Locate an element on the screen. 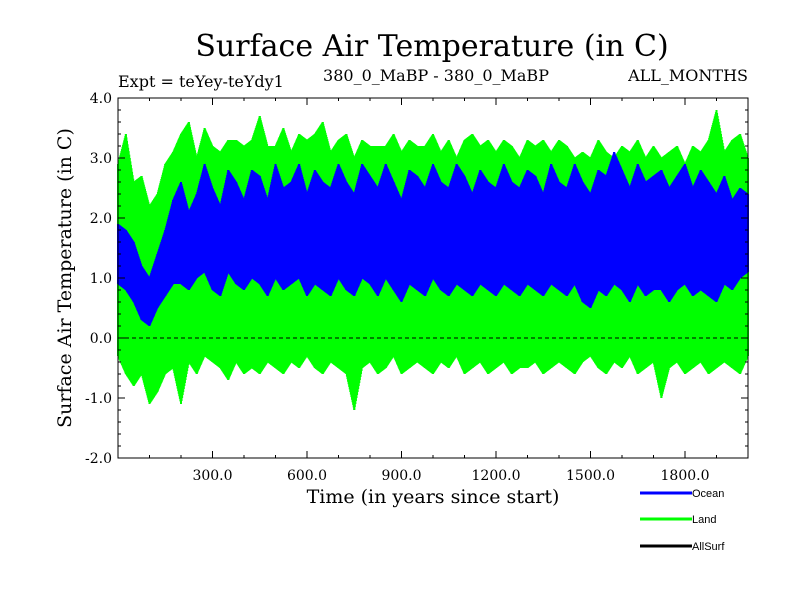  period-label: 380_0_MaBP - 380_0_MaBP is located at coordinates (436, 75).